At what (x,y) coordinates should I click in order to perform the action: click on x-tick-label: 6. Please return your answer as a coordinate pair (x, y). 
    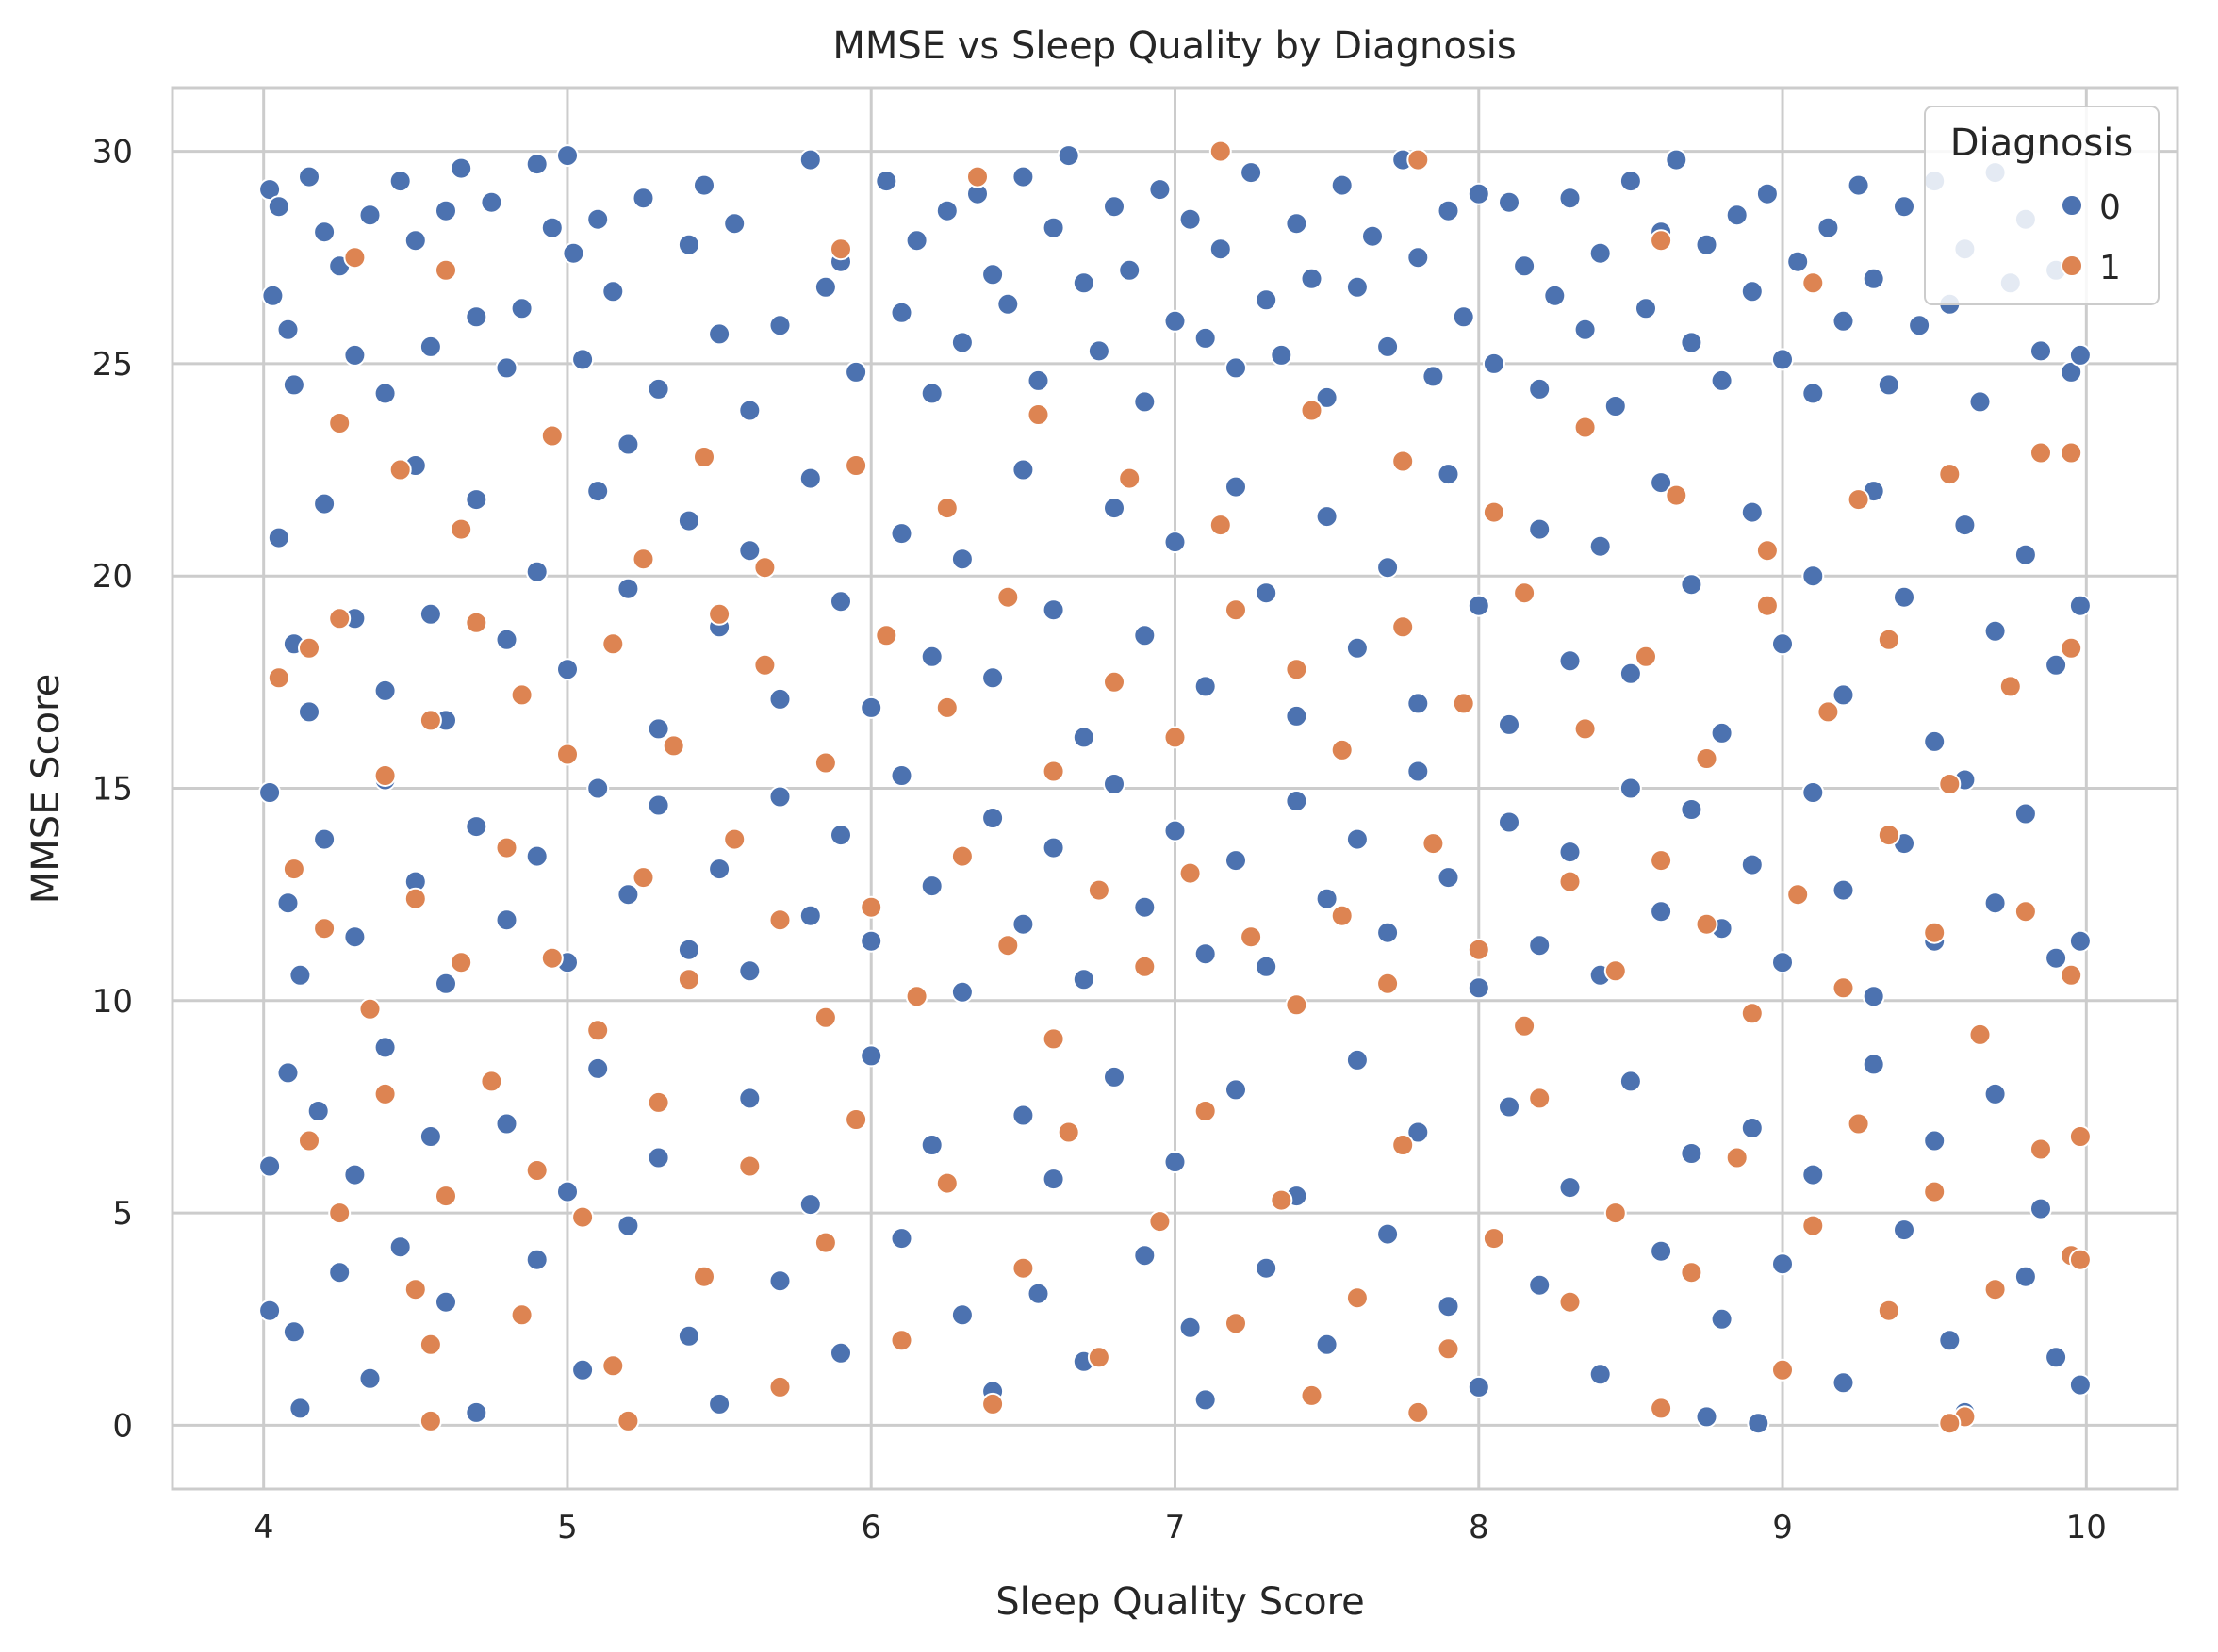
    Looking at the image, I should click on (871, 1527).